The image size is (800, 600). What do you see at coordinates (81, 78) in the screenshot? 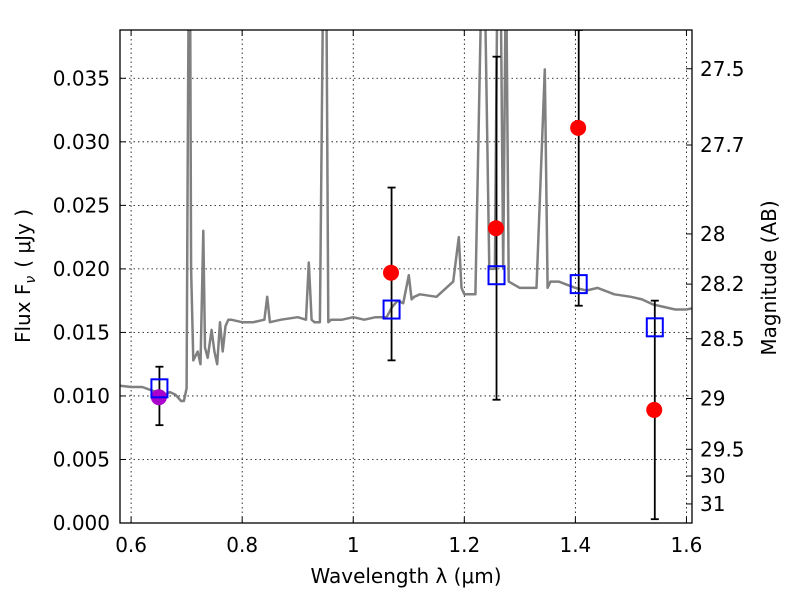
I see `y-tick-label: 0.035` at bounding box center [81, 78].